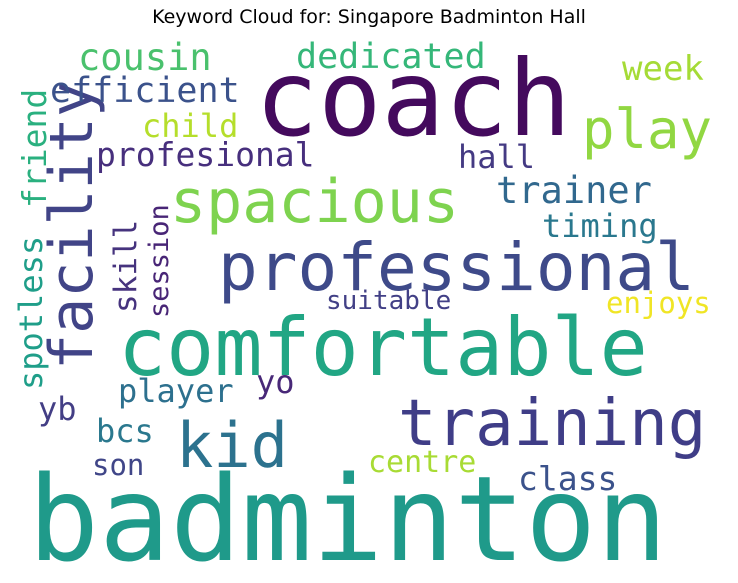 The width and height of the screenshot is (738, 583). What do you see at coordinates (72, 225) in the screenshot?
I see `word-facility: facility` at bounding box center [72, 225].